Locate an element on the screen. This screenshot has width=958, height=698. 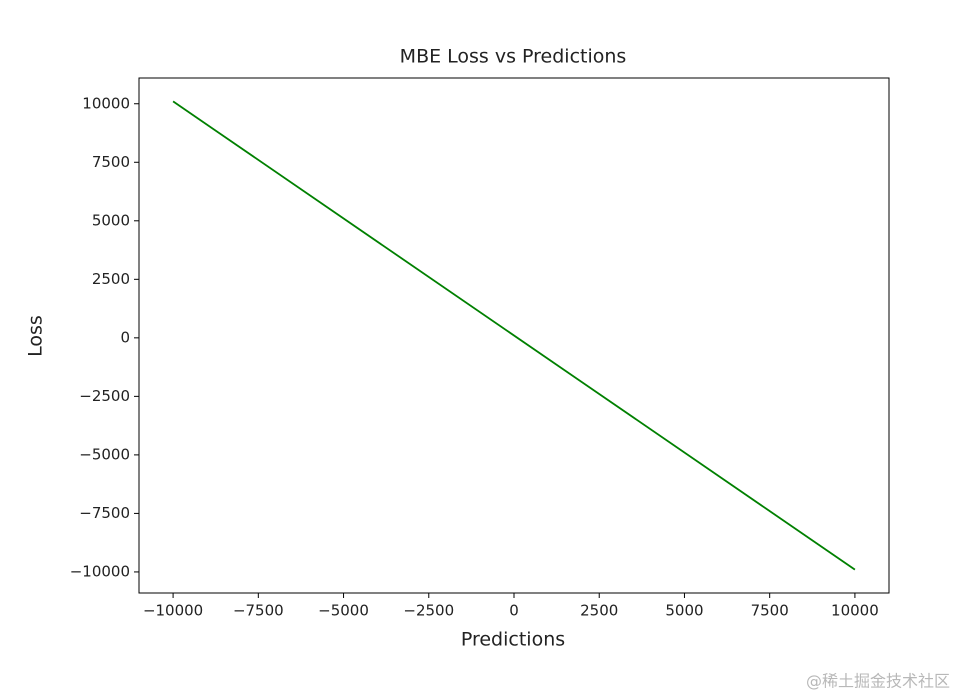
x-tick-label: −5000 is located at coordinates (343, 611).